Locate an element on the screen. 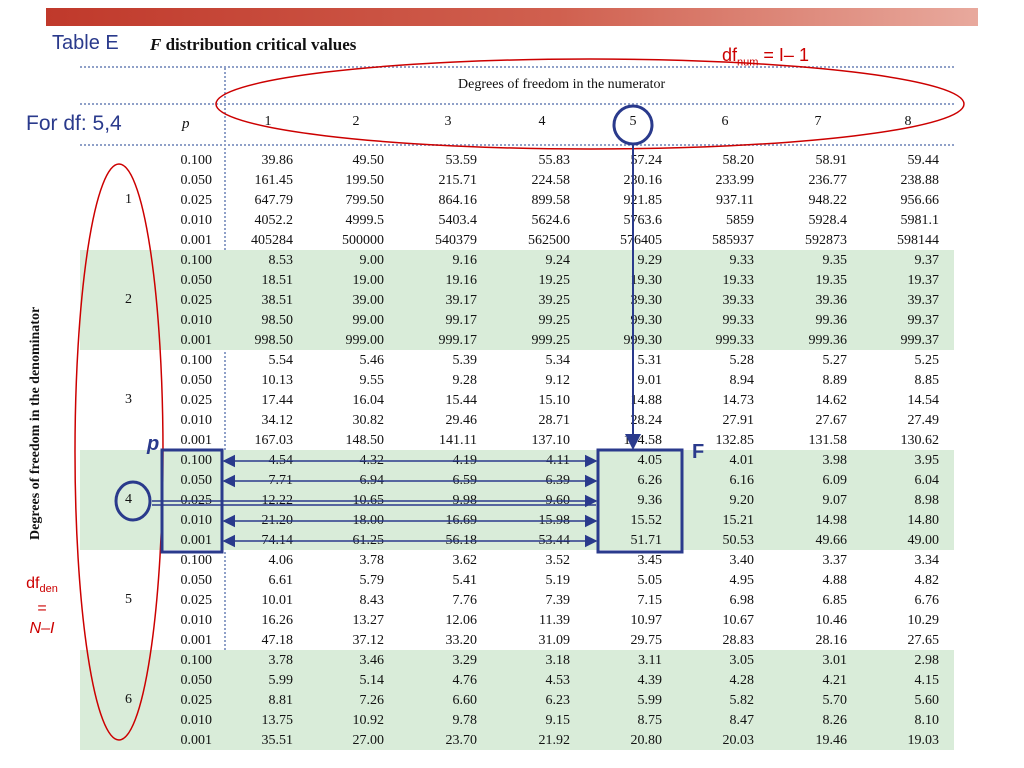 This screenshot has height=768, width=1024. f-value-cell: 6.85 is located at coordinates (835, 600).